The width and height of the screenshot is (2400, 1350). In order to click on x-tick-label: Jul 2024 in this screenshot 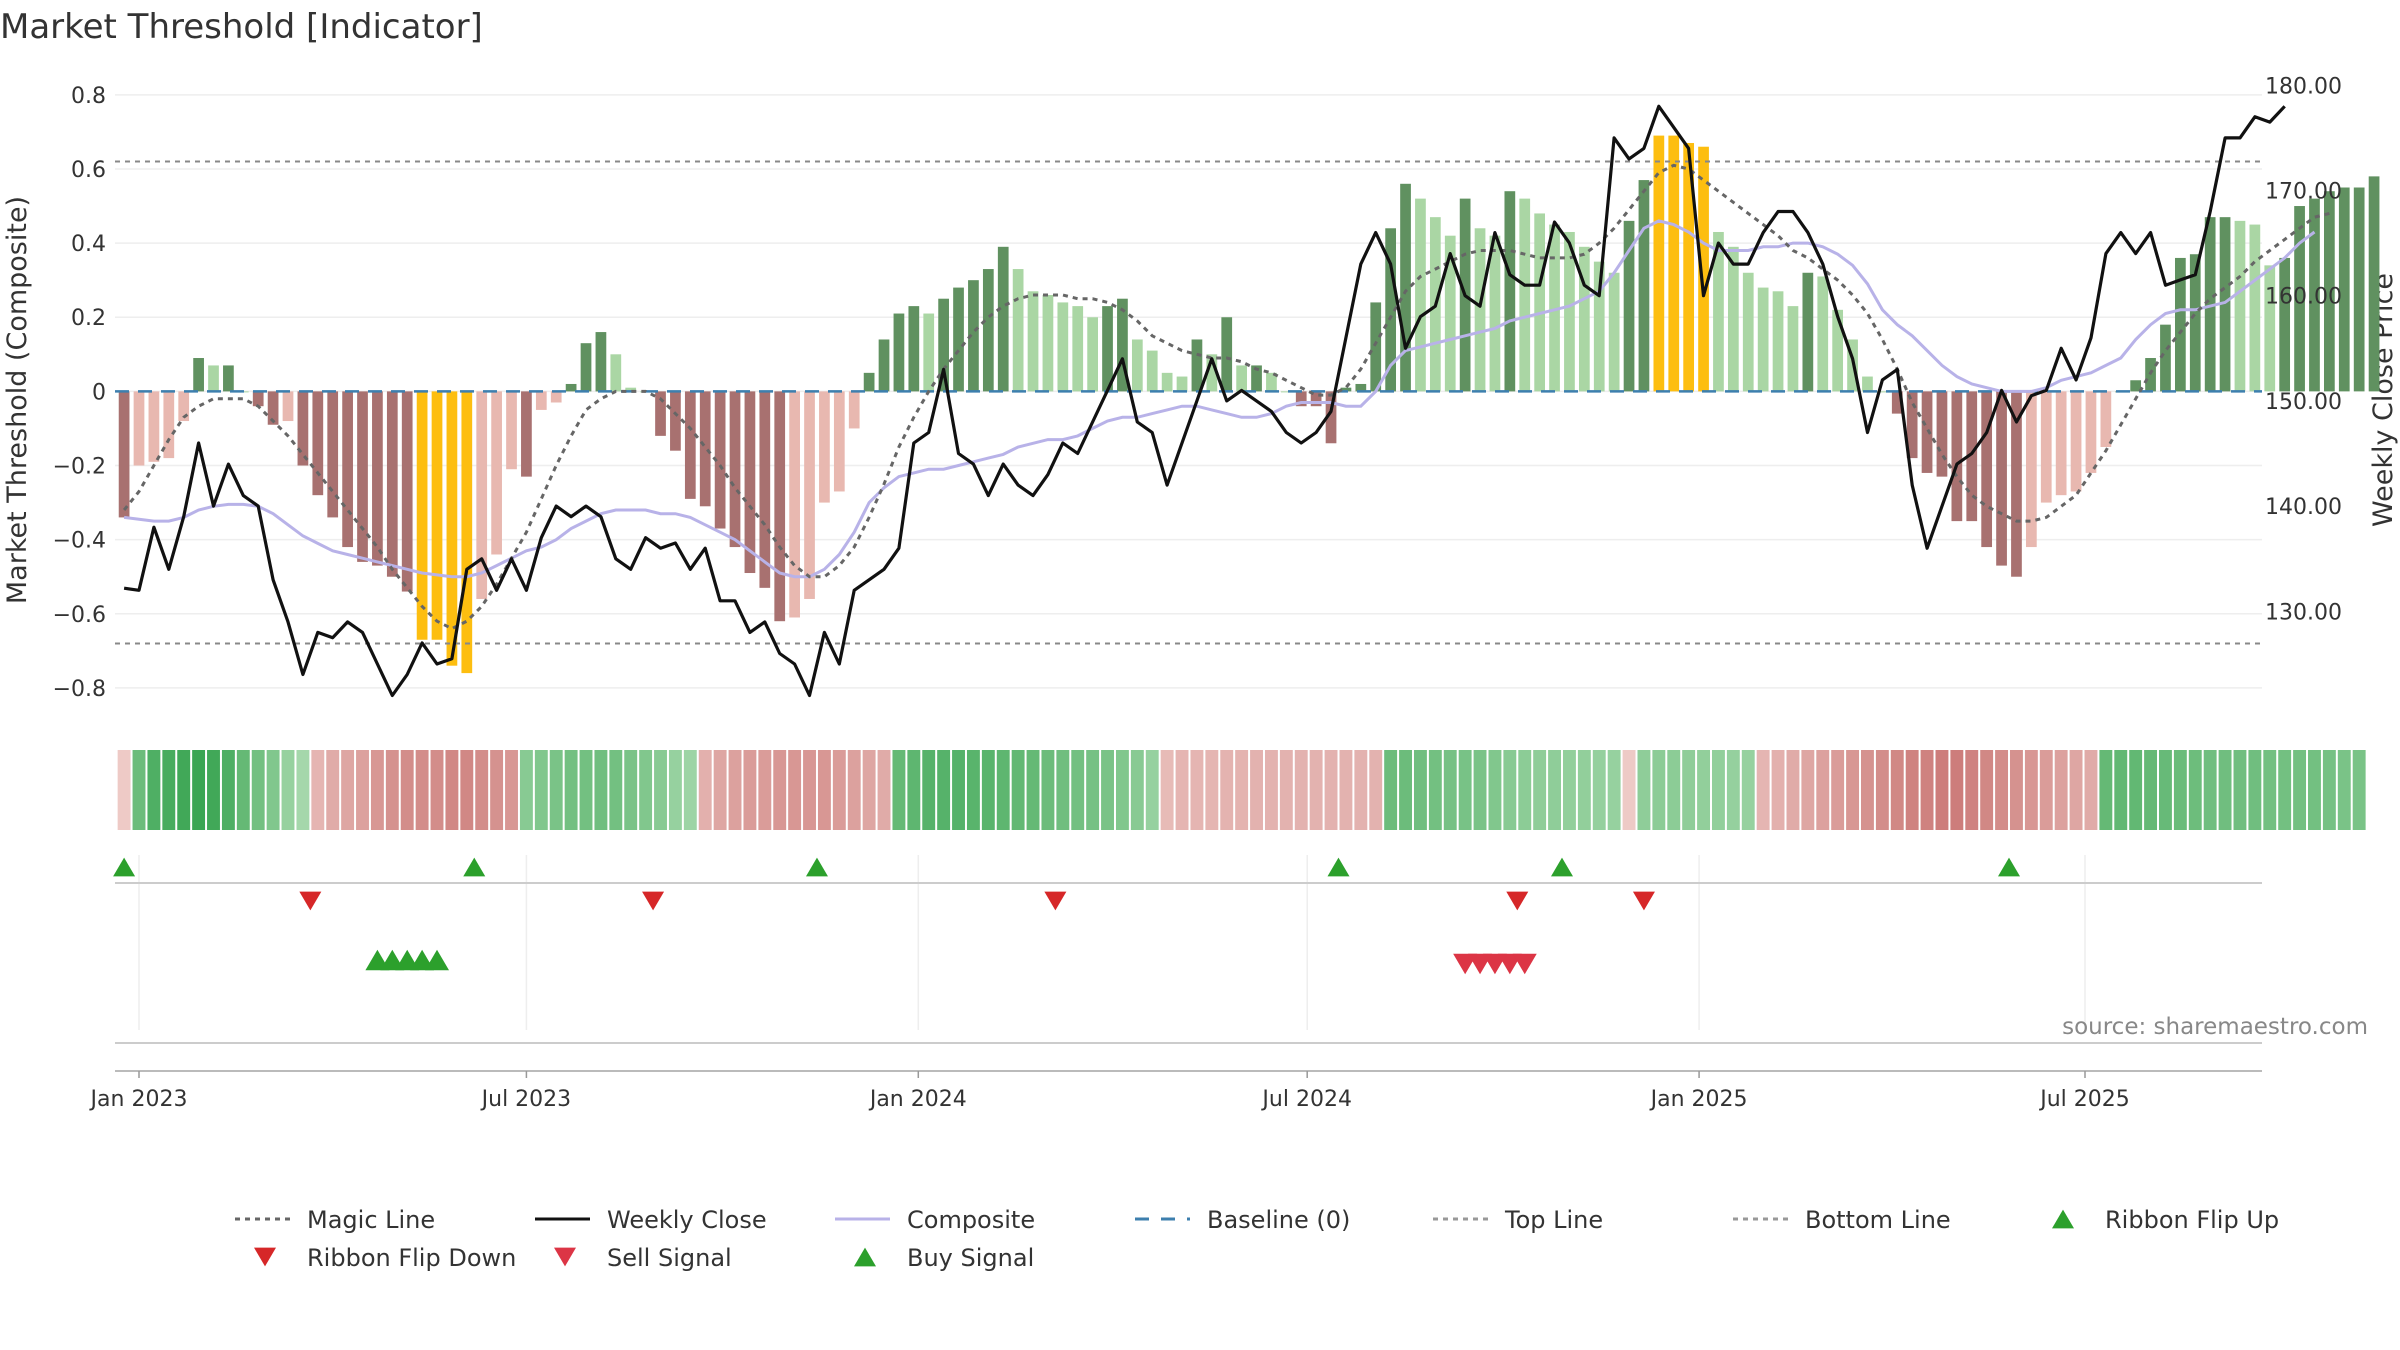, I will do `click(1306, 1099)`.